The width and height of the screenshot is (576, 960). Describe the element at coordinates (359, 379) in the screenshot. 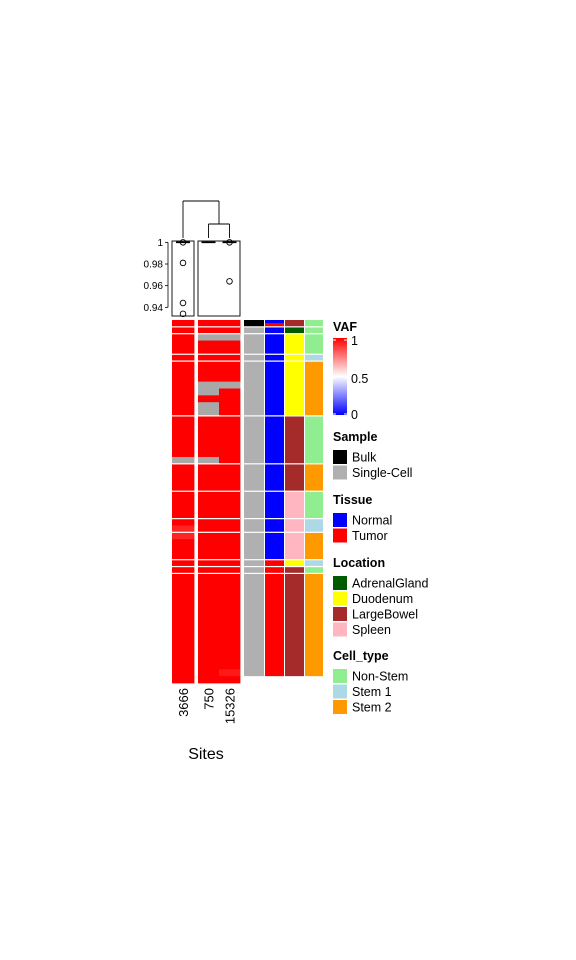

I see `vaf-tick-label: 0.5` at that location.